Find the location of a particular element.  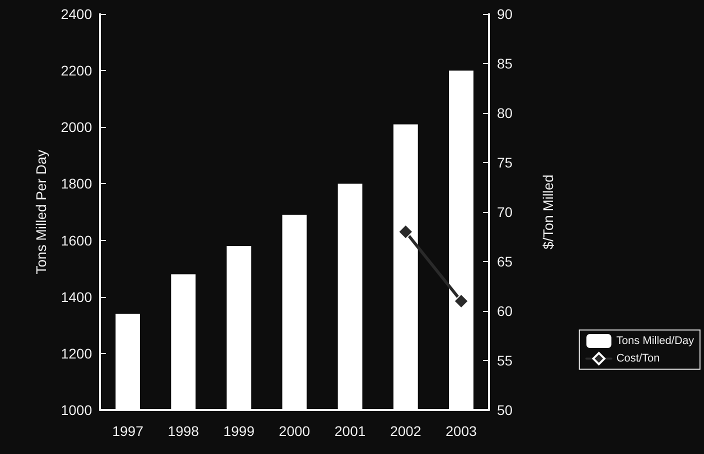

x-tick-label: 2001 is located at coordinates (350, 431).